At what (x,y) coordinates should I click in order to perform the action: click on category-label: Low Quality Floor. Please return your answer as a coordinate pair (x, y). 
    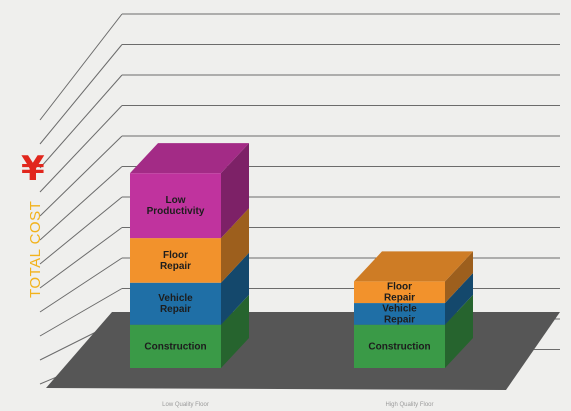
    Looking at the image, I should click on (185, 405).